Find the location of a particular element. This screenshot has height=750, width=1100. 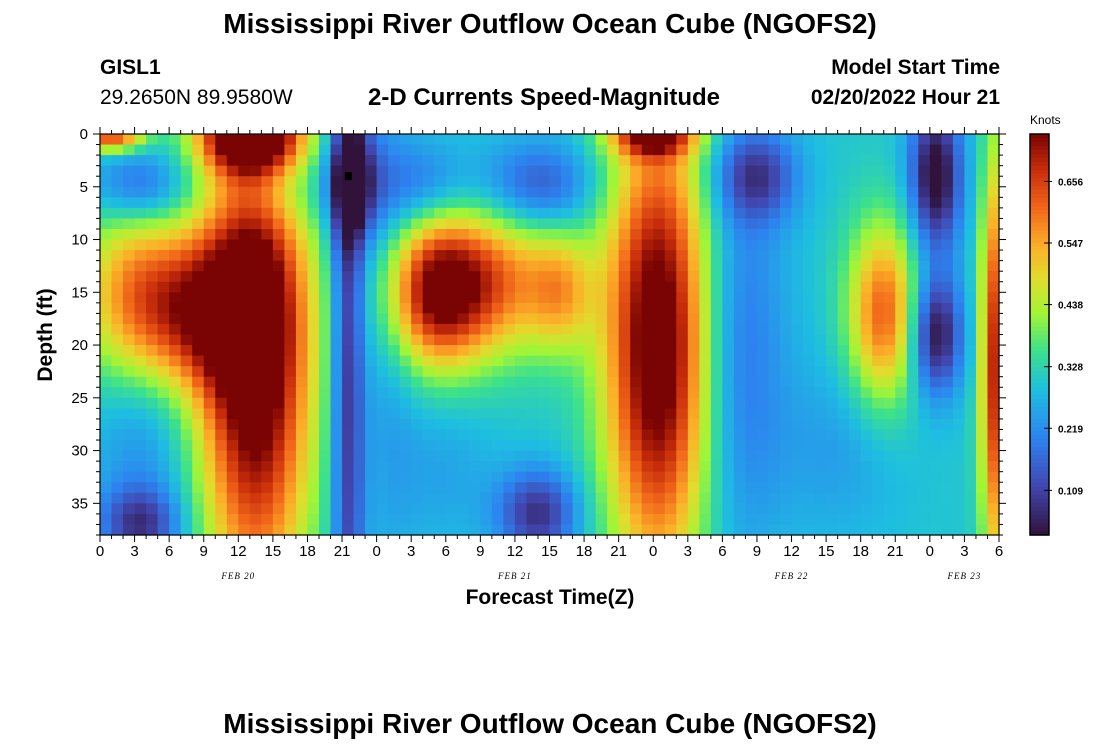

x-tick-label: 12 is located at coordinates (515, 551).